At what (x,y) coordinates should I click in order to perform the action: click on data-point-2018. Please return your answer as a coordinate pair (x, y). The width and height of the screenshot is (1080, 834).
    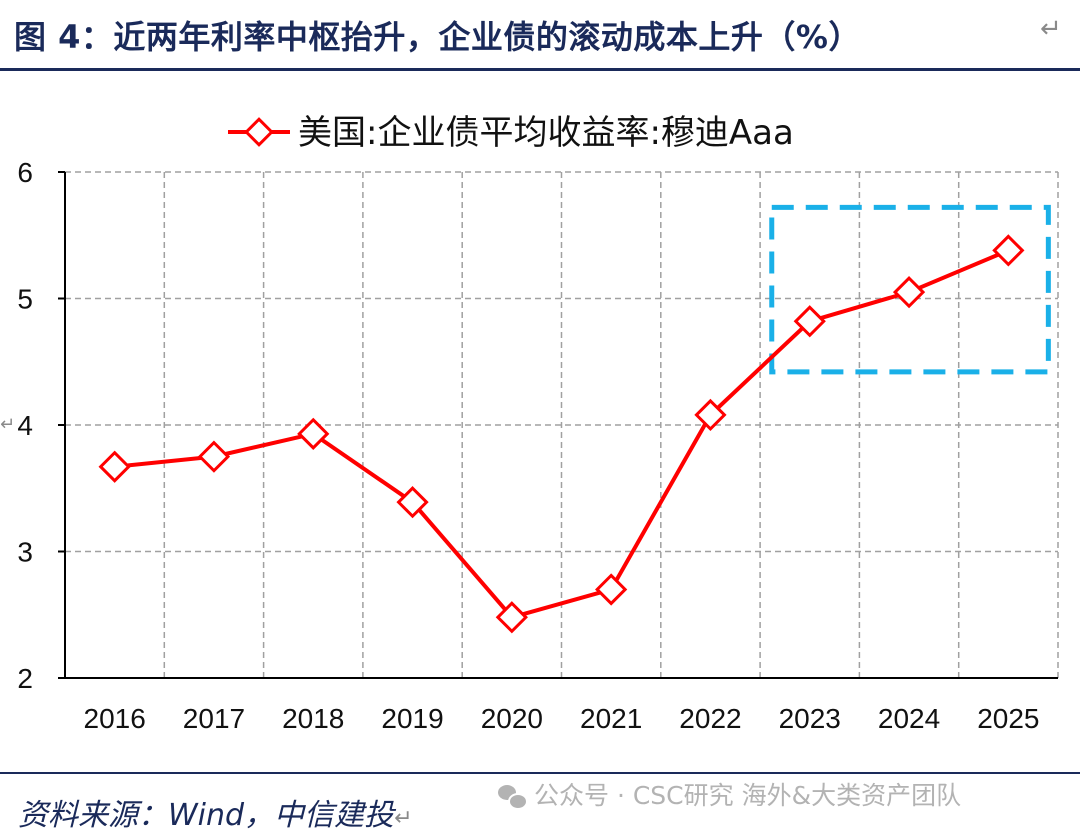
    Looking at the image, I should click on (313, 433).